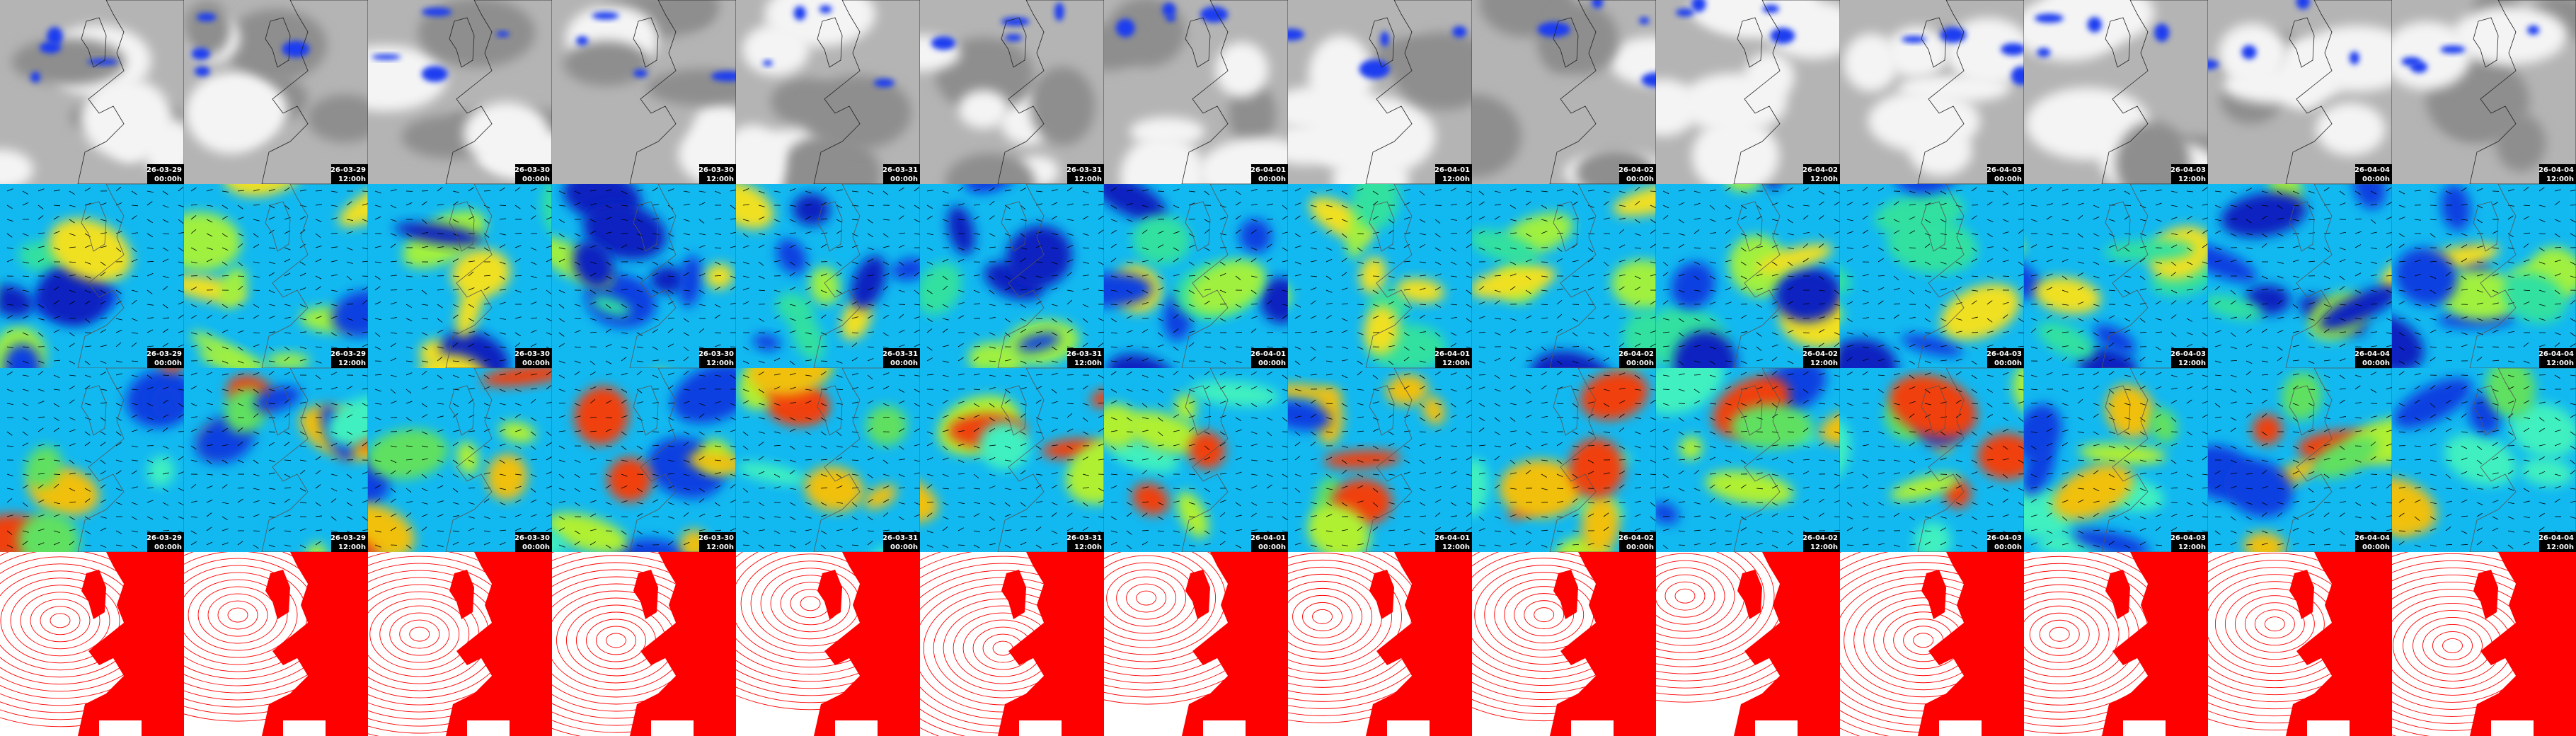 The height and width of the screenshot is (736, 2576). Describe the element at coordinates (1012, 644) in the screenshot. I see `map-cell` at that location.